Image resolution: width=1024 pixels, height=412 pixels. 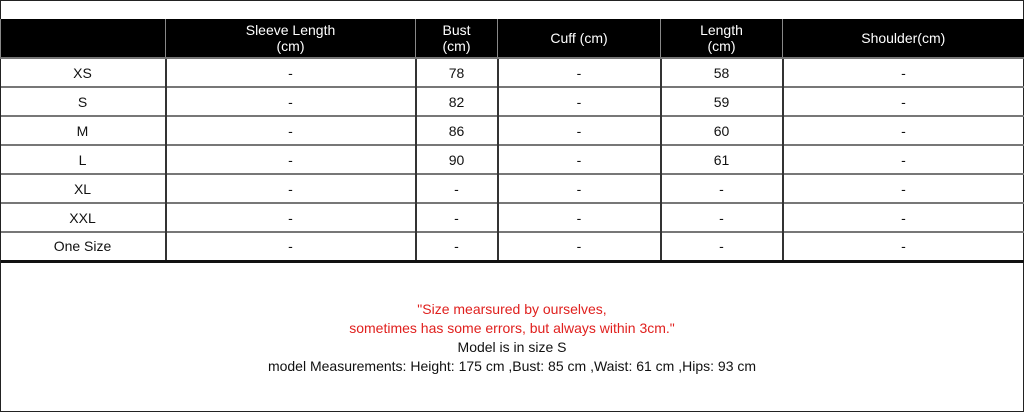 What do you see at coordinates (456, 159) in the screenshot?
I see `table-cell: 90` at bounding box center [456, 159].